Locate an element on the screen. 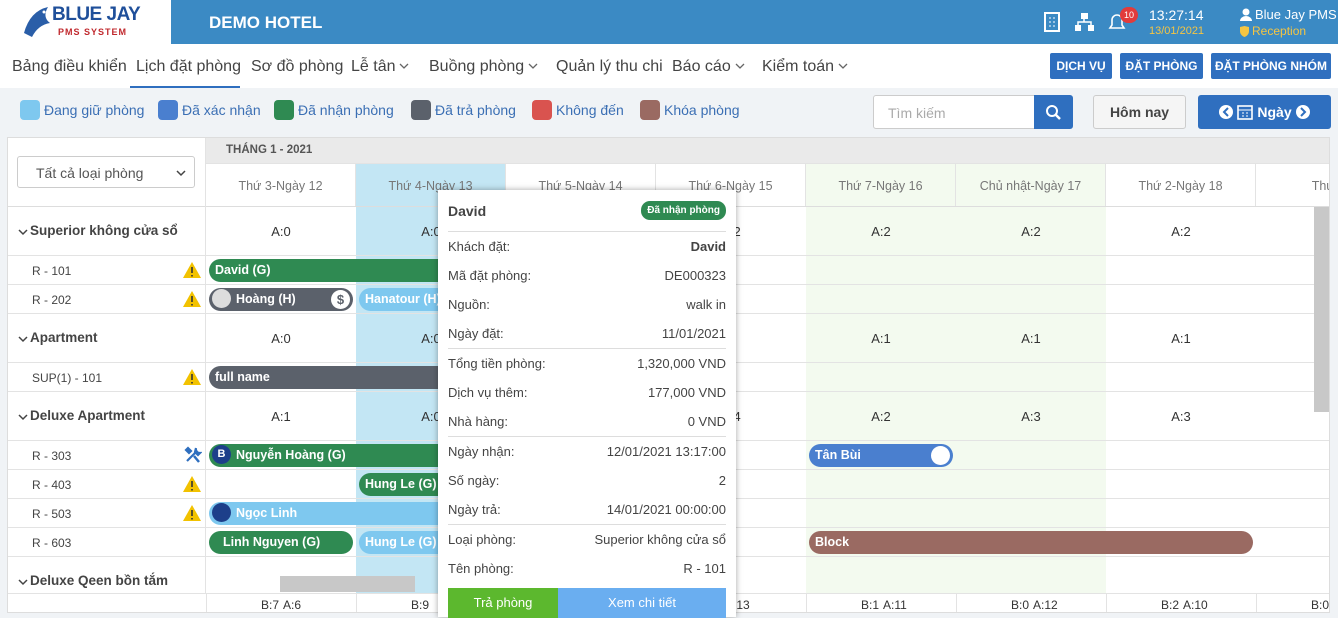 This screenshot has width=1338, height=618. group-name: Apartment is located at coordinates (64, 337).